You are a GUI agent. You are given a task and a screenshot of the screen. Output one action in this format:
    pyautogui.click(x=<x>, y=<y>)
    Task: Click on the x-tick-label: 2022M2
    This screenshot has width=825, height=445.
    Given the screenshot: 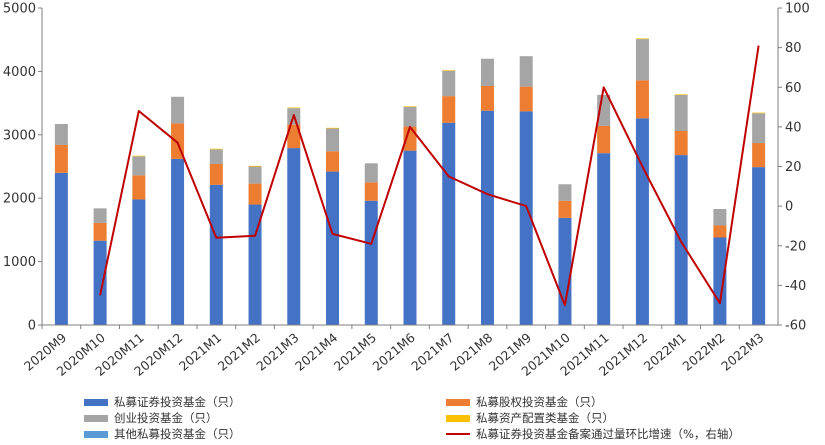 What is the action you would take?
    pyautogui.click(x=703, y=352)
    